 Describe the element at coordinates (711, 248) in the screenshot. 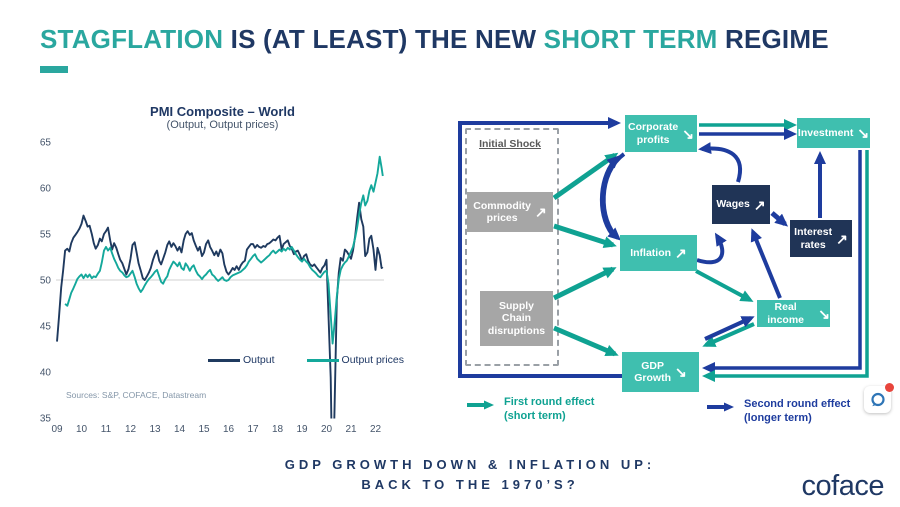

I see `arrow-inflation-to-wages` at that location.